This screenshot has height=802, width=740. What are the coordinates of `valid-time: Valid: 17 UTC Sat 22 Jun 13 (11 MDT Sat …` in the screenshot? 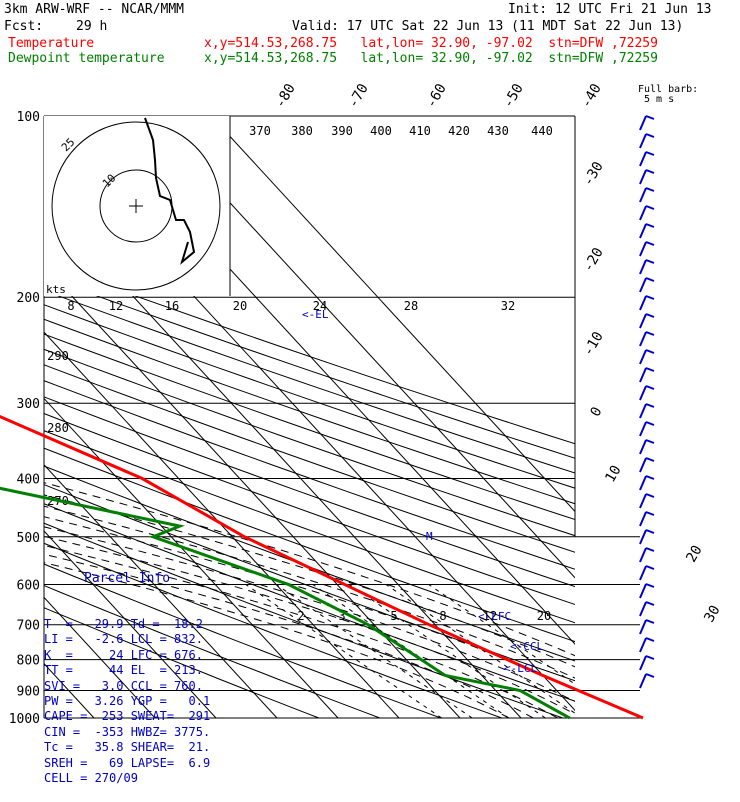 It's located at (488, 26).